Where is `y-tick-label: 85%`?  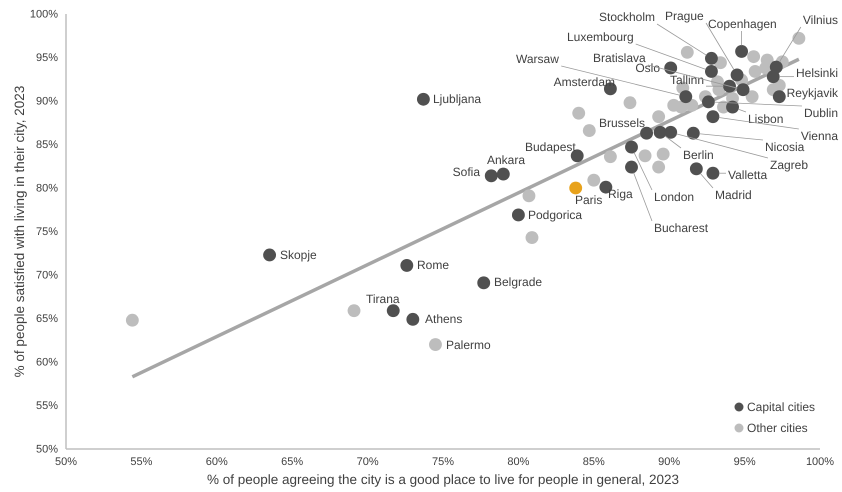
y-tick-label: 85% is located at coordinates (47, 145).